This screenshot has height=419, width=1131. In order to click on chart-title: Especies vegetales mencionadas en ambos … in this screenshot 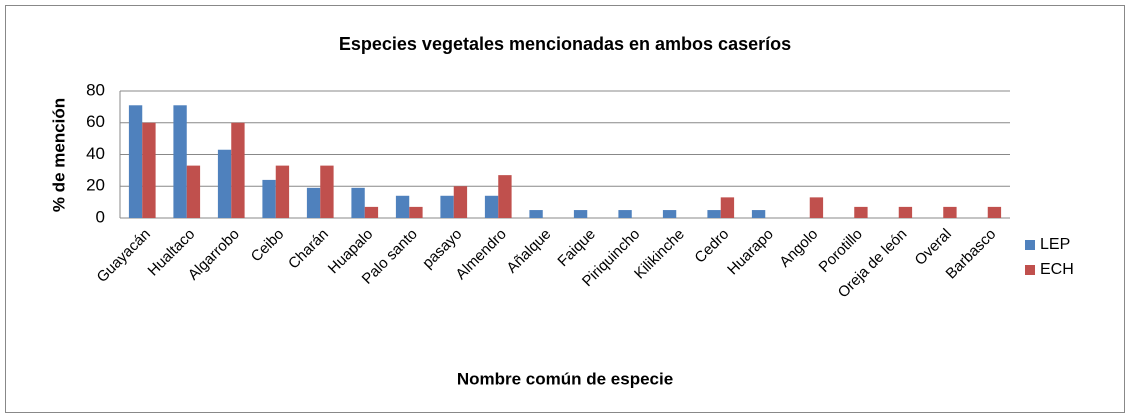, I will do `click(565, 44)`.